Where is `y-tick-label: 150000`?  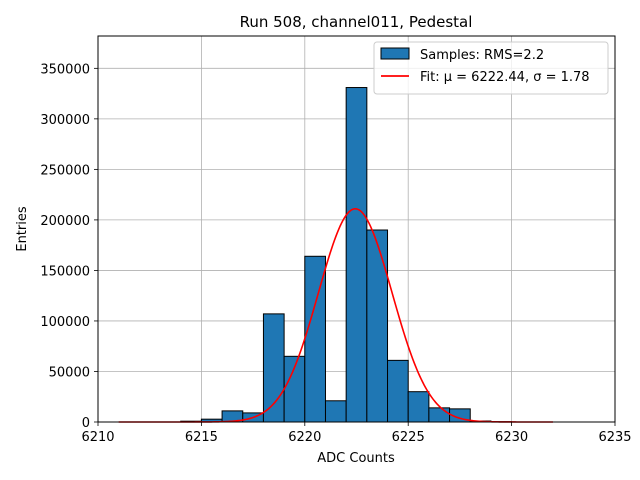
y-tick-label: 150000 is located at coordinates (65, 271).